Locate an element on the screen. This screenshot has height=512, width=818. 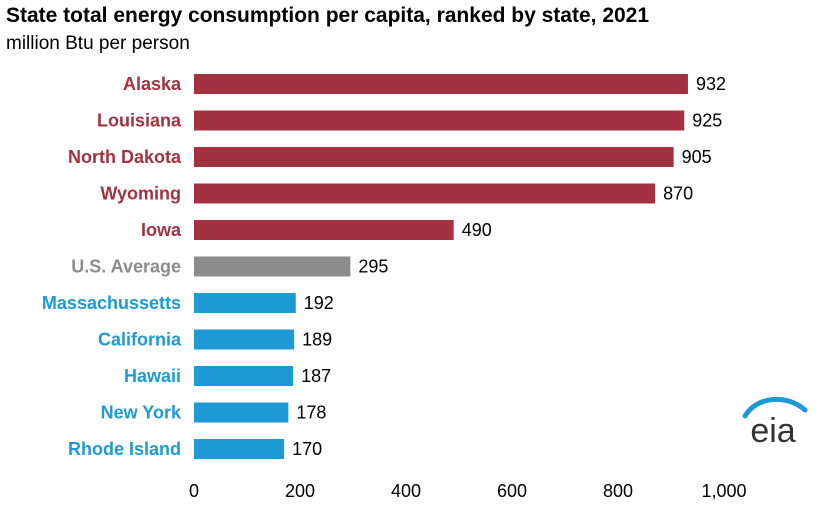
x-tick-label: 400 is located at coordinates (406, 491).